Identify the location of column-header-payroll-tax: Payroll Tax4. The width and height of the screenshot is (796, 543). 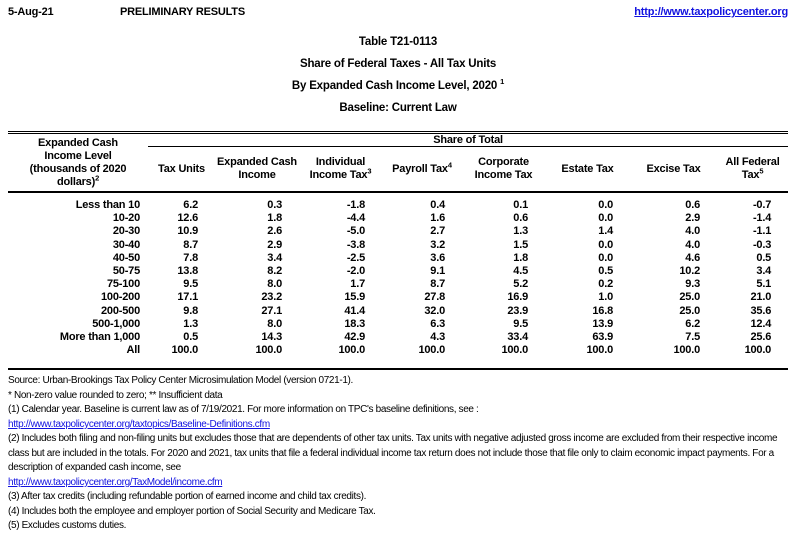
(422, 169).